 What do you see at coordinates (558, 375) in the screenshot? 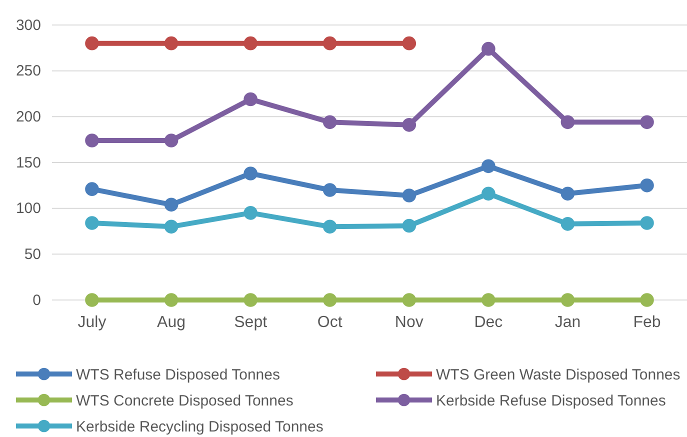
I see `legend-label: WTS Green Waste Disposed Tonnes` at bounding box center [558, 375].